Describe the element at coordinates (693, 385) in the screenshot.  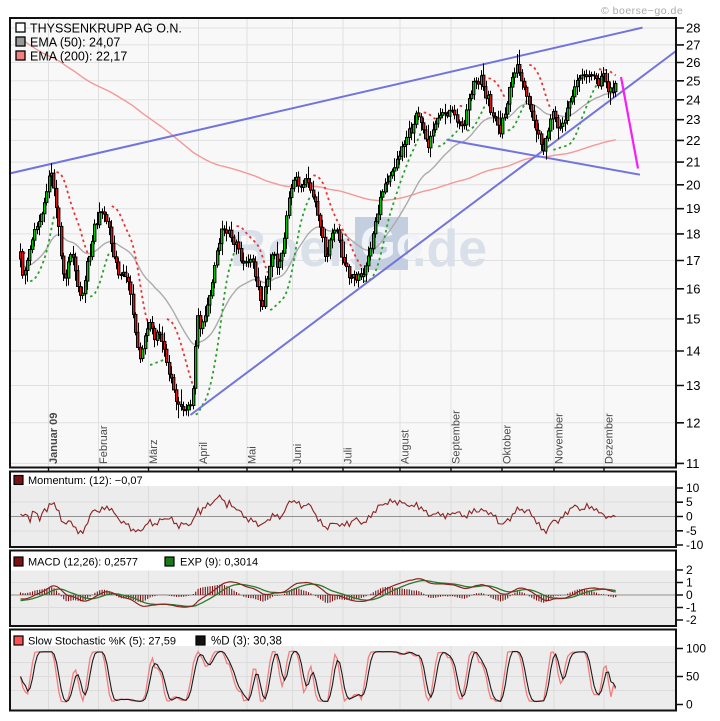
I see `svg-text: 13` at that location.